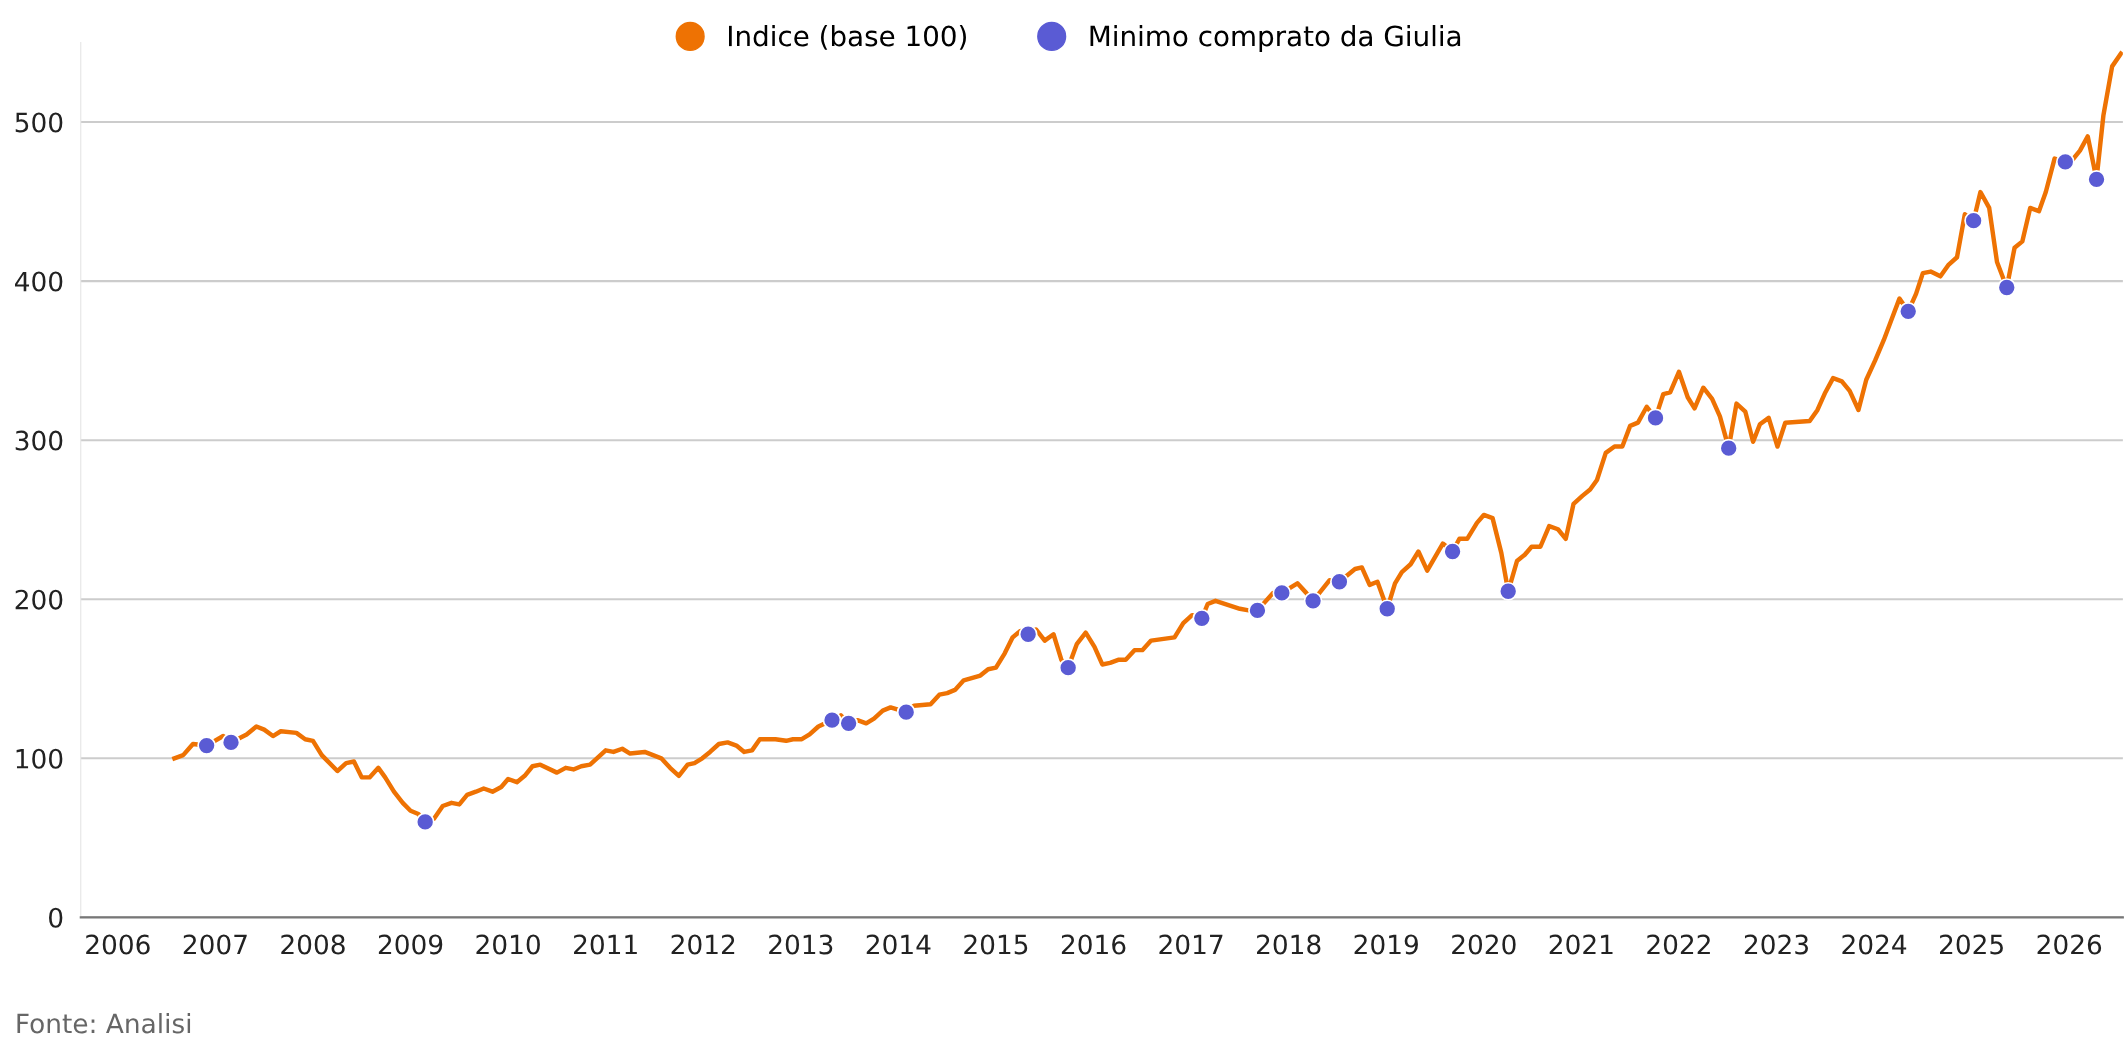 The width and height of the screenshot is (2125, 1063). What do you see at coordinates (39, 599) in the screenshot?
I see `y-tick-label: 200` at bounding box center [39, 599].